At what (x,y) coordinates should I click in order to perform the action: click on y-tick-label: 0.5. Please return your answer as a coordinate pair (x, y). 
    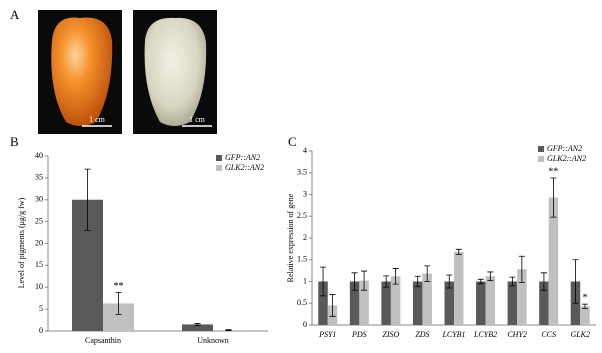
    Looking at the image, I should click on (302, 302).